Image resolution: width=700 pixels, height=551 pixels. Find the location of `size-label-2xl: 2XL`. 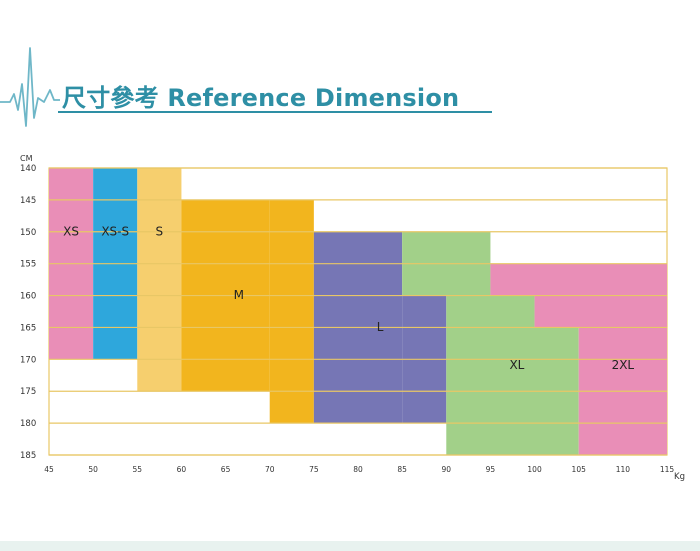

size-label-2xl: 2XL is located at coordinates (623, 365).